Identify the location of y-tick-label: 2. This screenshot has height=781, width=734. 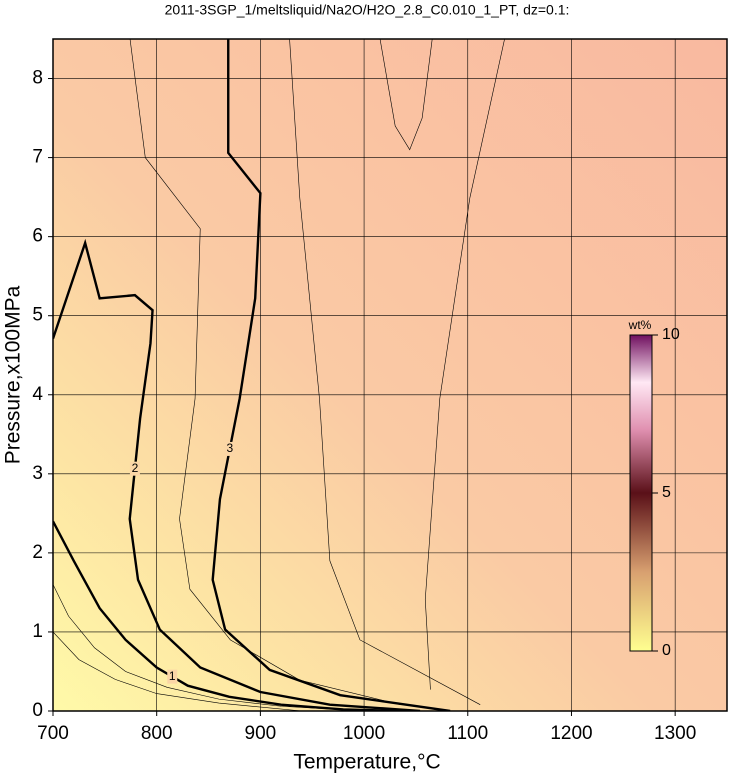
(37, 552).